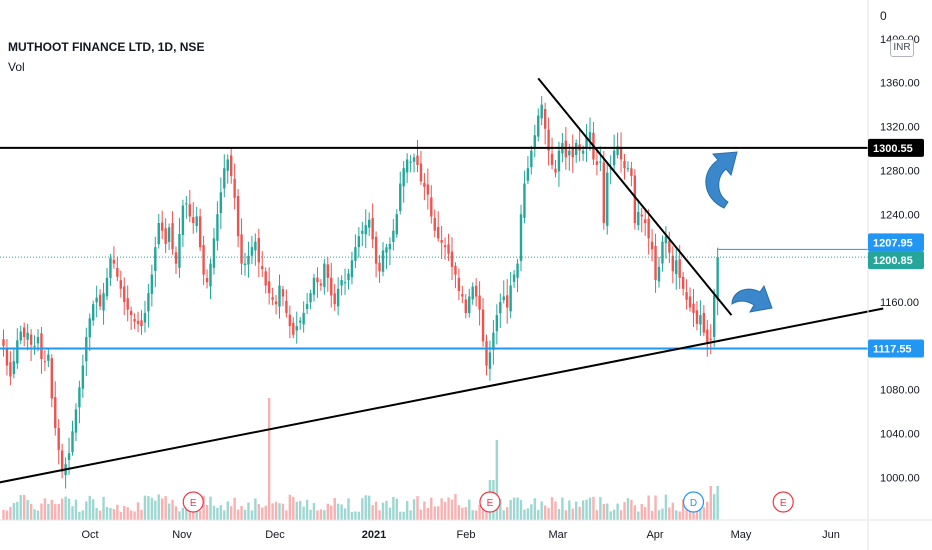 This screenshot has height=550, width=932. I want to click on price-label-badges: 1300.55 1207.95 1200.85 1117.55, so click(896, 248).